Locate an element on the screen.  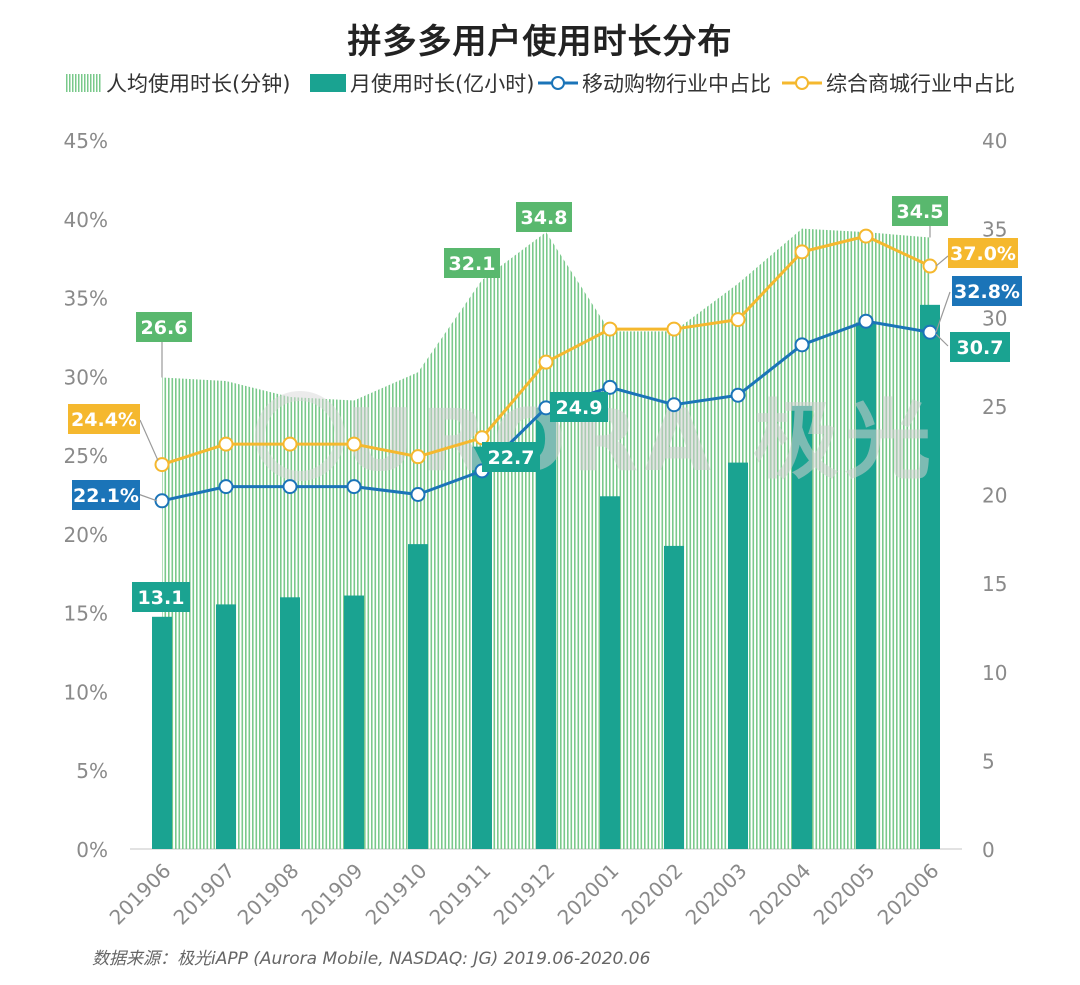
legend-label-mobile-share: 移动购物行业中占比 is located at coordinates (676, 84).